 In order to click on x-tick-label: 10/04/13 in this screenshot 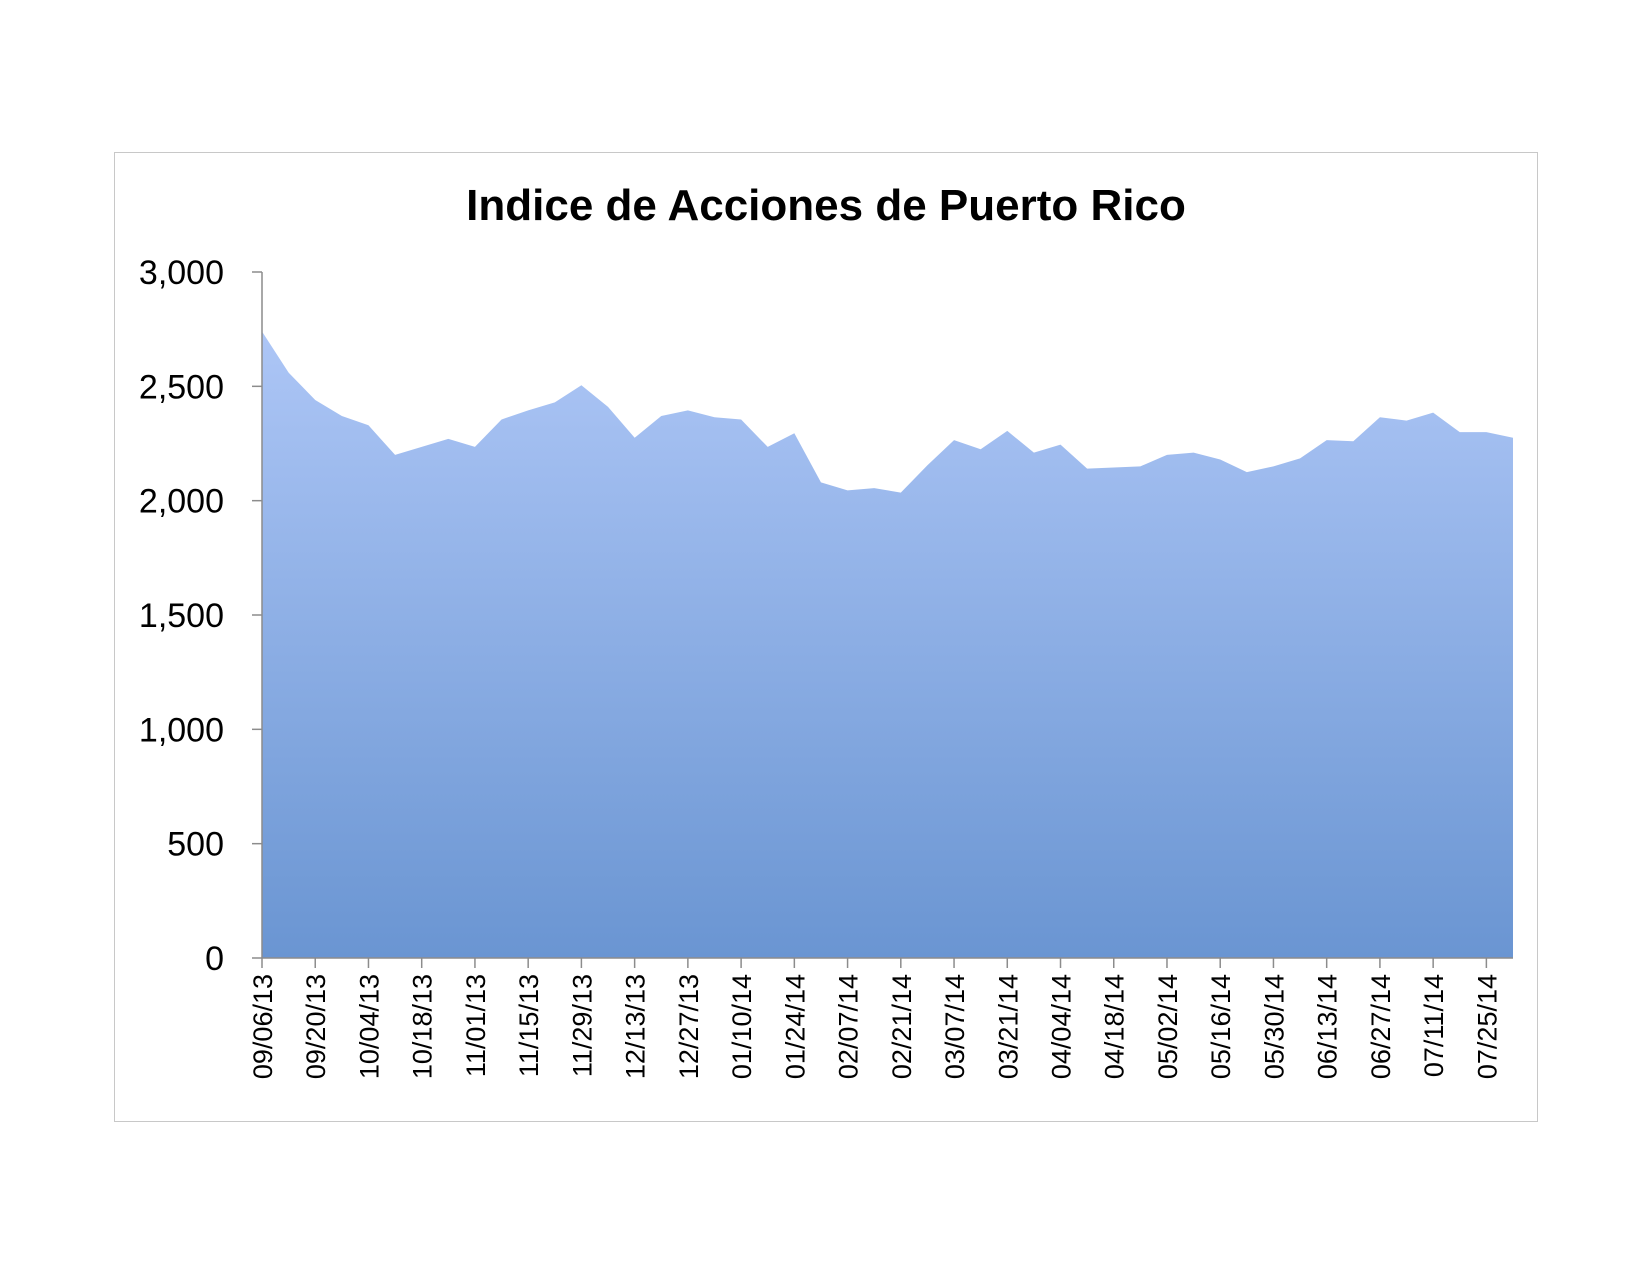, I will do `click(369, 1026)`.